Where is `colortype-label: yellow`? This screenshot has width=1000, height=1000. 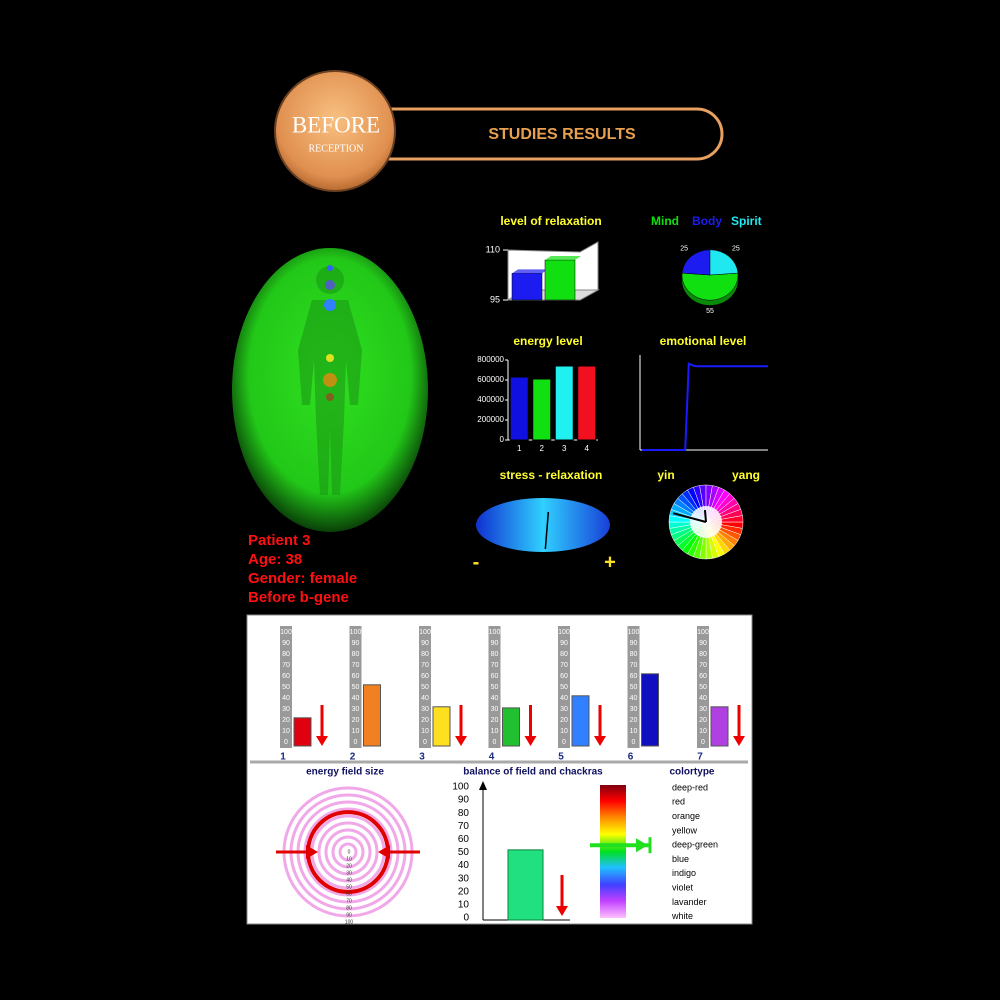 colortype-label: yellow is located at coordinates (685, 830).